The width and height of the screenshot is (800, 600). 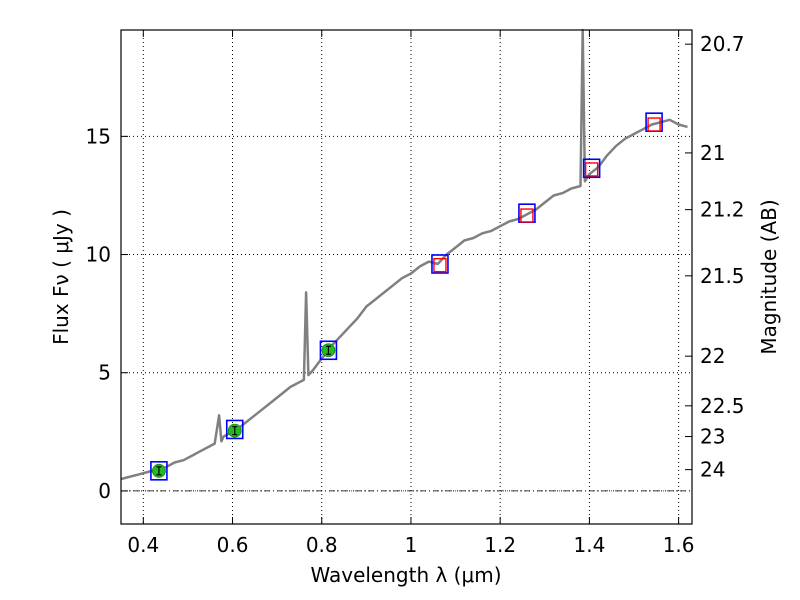 I want to click on y2-tick-label: 21.2, so click(x=722, y=210).